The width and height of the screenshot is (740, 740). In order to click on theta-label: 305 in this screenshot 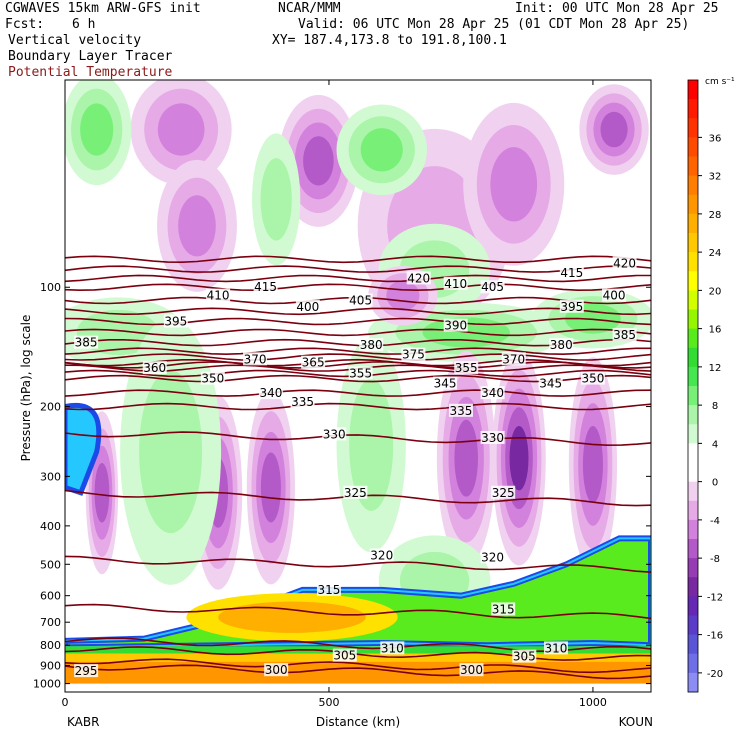, I will do `click(524, 657)`.